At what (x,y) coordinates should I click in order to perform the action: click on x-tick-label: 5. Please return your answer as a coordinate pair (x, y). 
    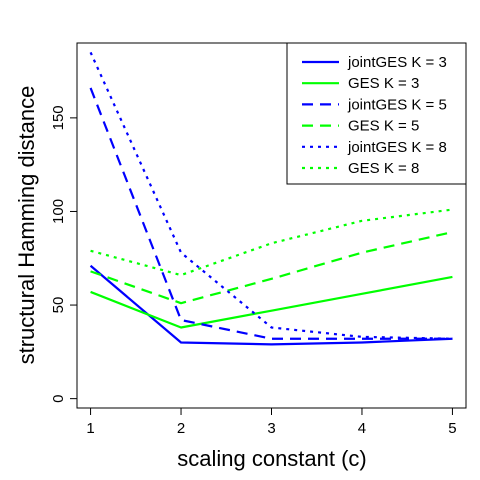
    Looking at the image, I should click on (452, 428).